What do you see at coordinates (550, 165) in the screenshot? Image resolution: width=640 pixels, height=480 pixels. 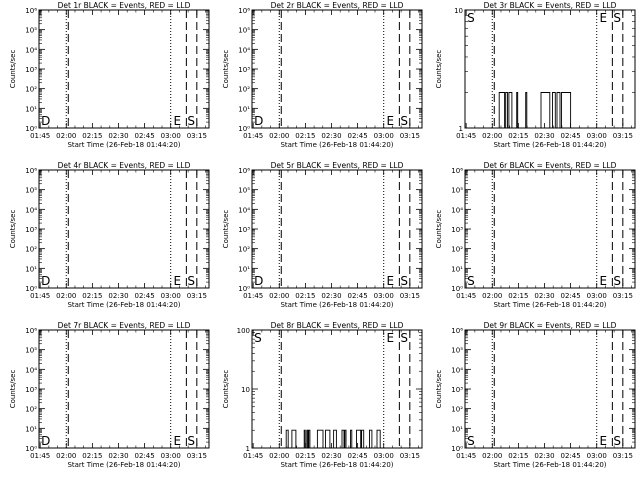 I see `chart-title: Det 6r BLACK = Events, RED = LLD` at bounding box center [550, 165].